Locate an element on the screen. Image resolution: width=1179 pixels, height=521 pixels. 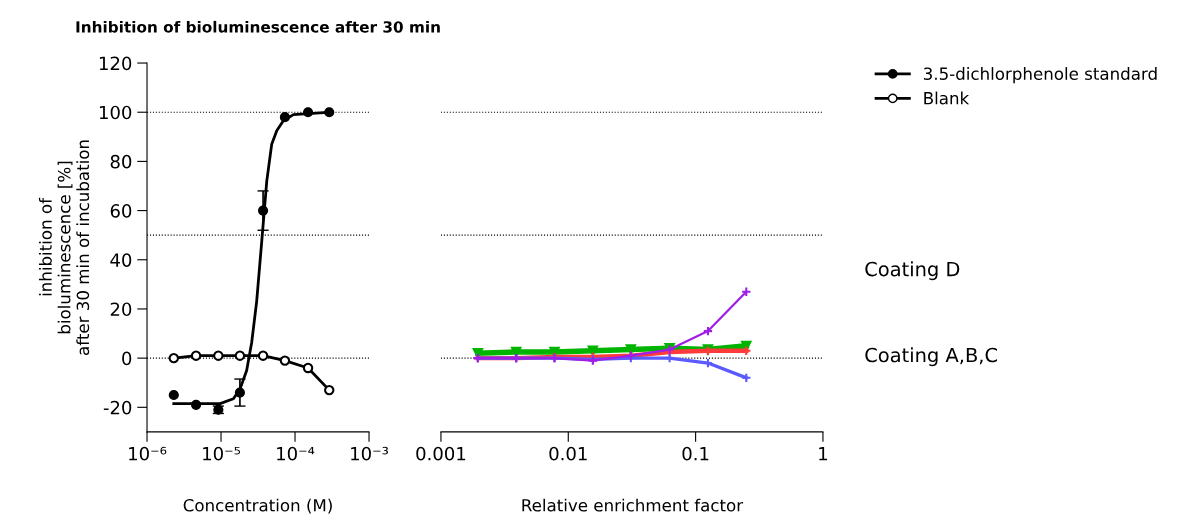
y-tick-label: 0 is located at coordinates (127, 358).